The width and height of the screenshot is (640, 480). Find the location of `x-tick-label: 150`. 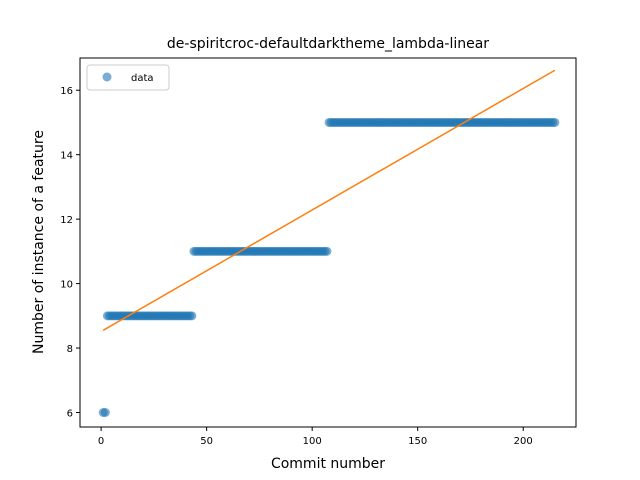

x-tick-label: 150 is located at coordinates (417, 441).